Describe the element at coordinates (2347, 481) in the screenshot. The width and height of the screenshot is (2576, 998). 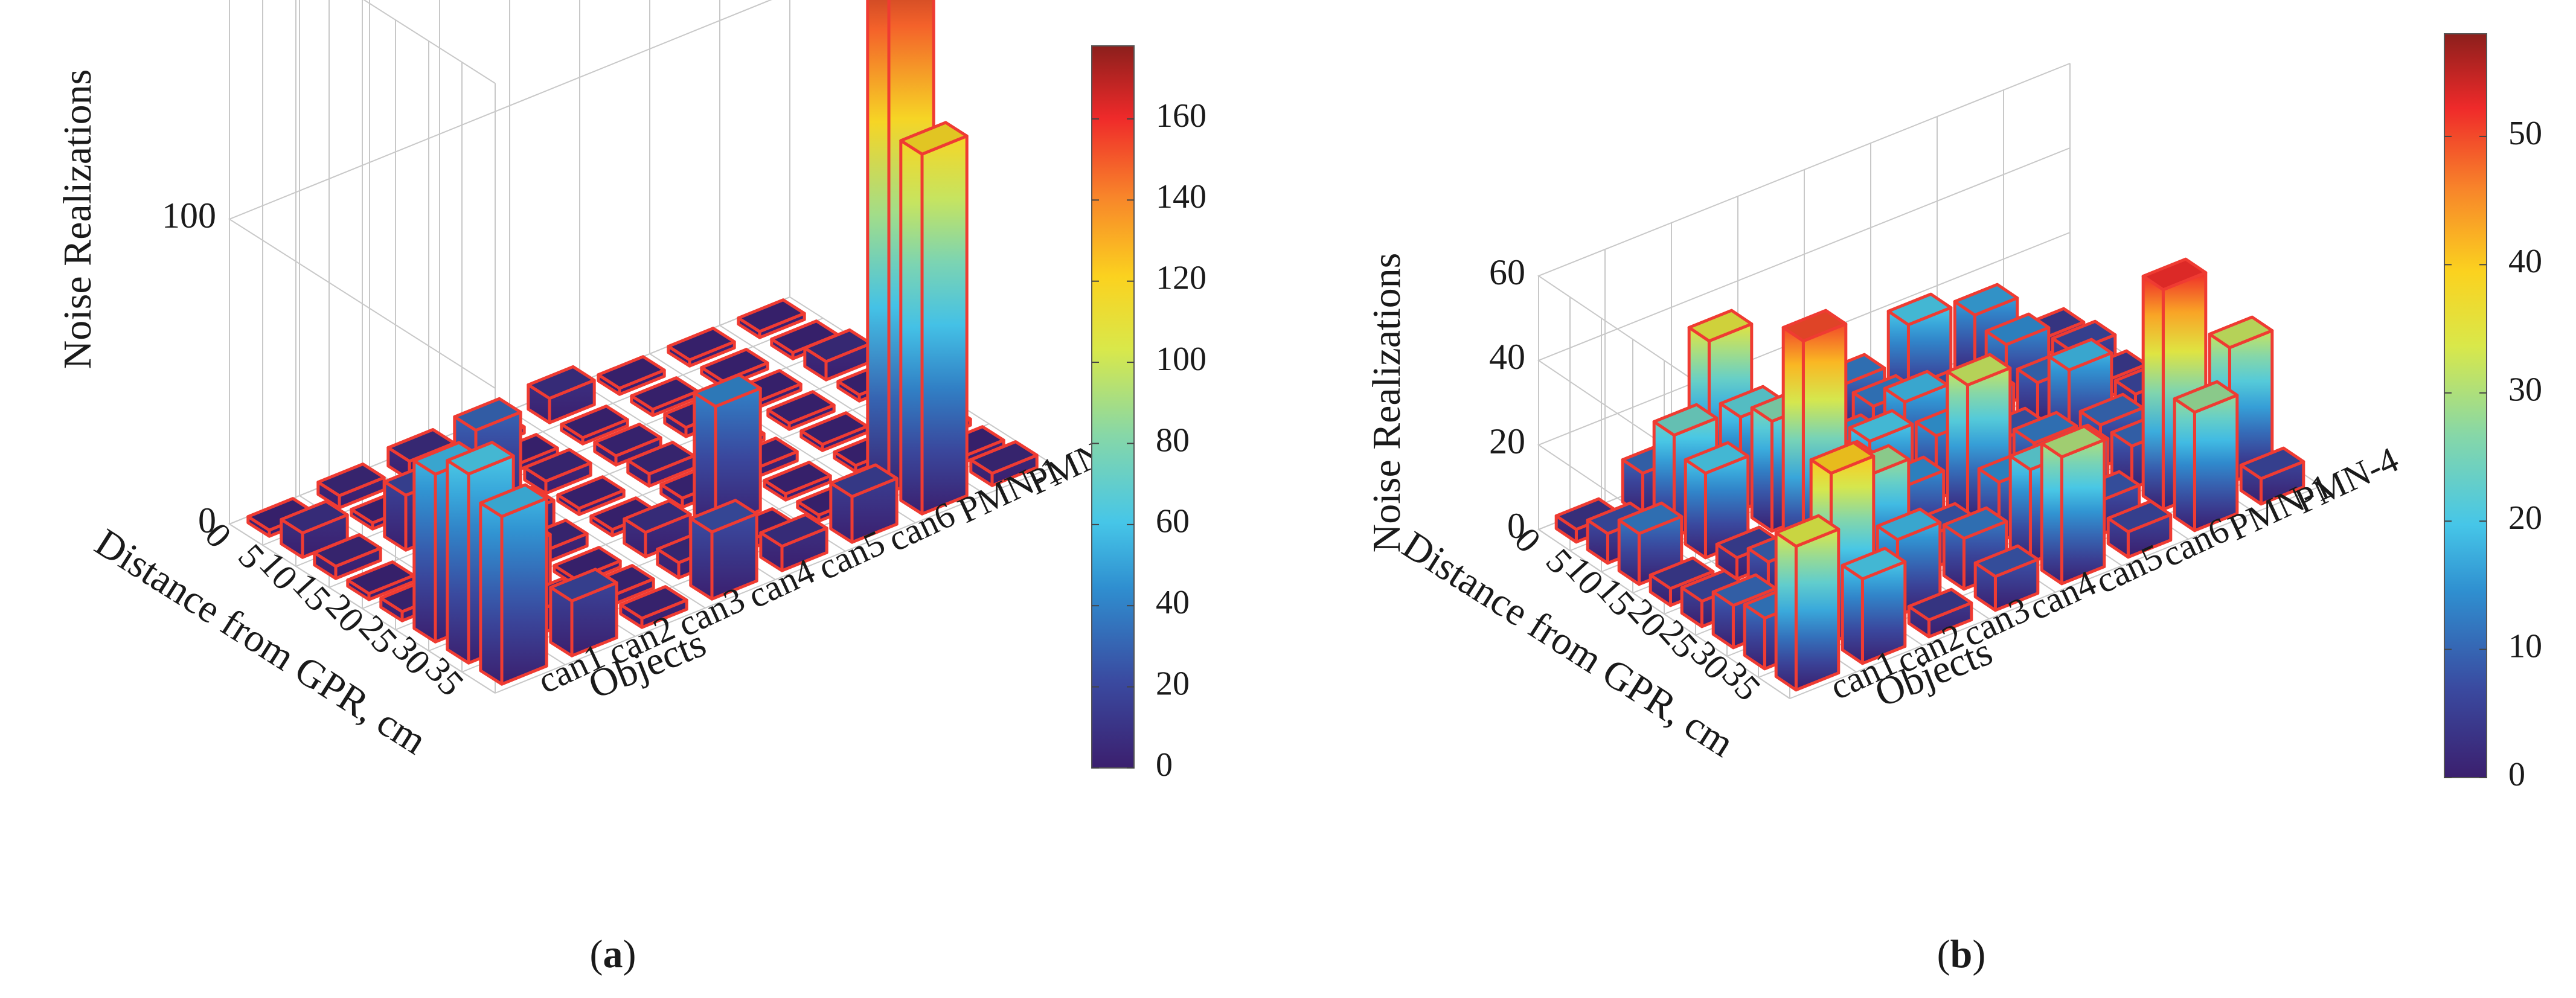
I see `y-tick-label: PMN-4` at that location.